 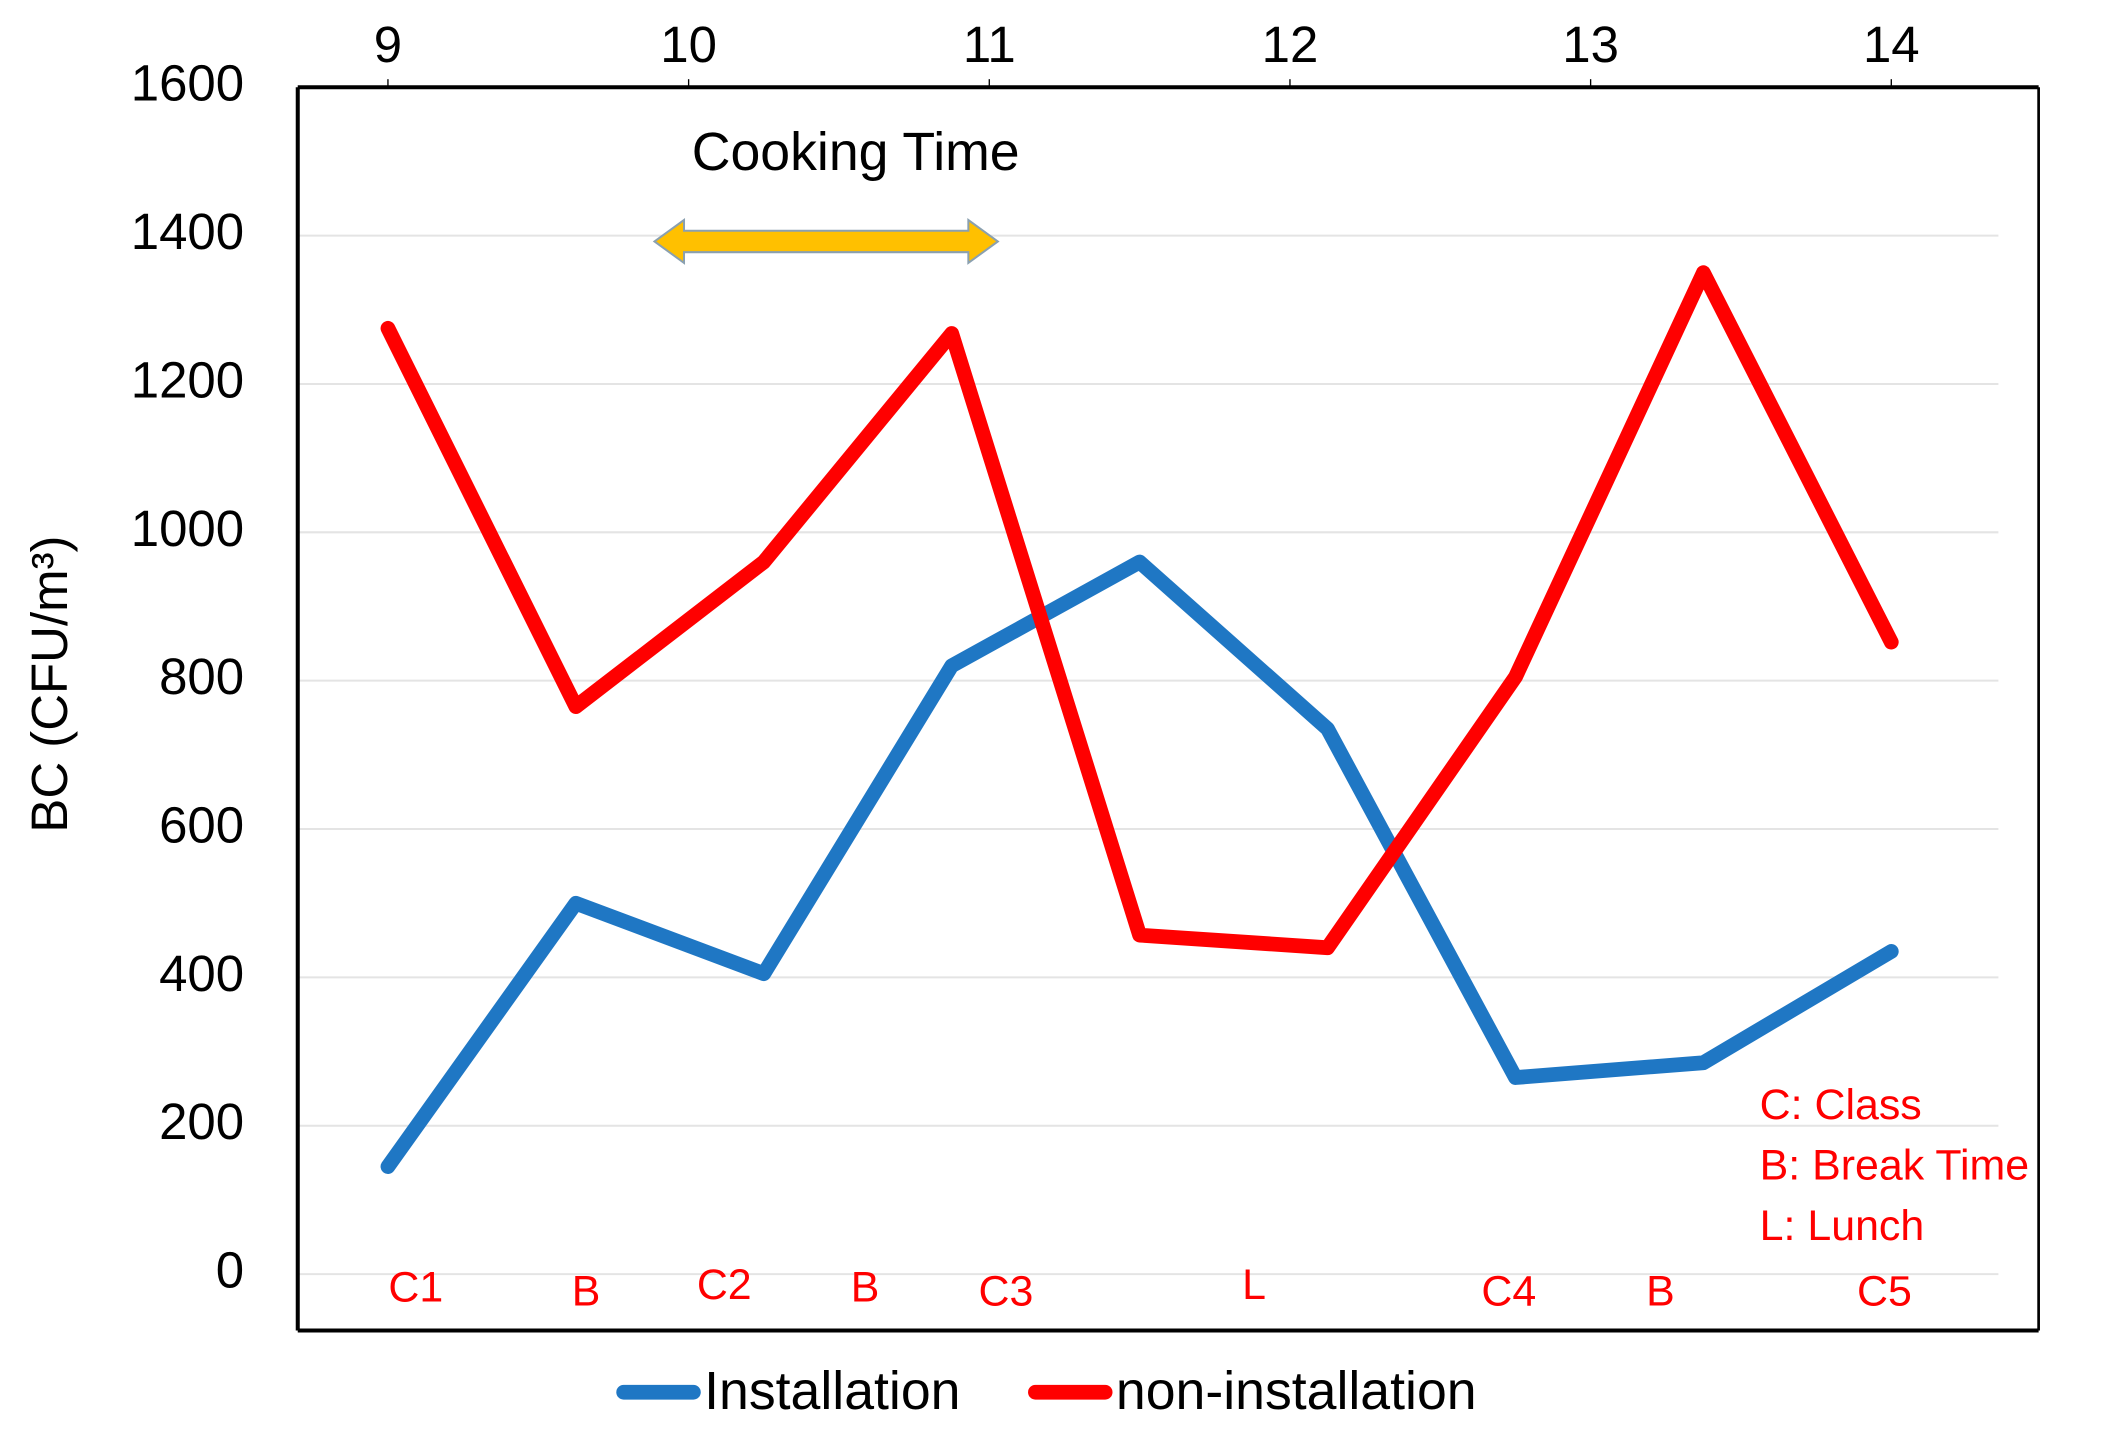 I want to click on legend-label: non-installation, so click(x=1296, y=1391).